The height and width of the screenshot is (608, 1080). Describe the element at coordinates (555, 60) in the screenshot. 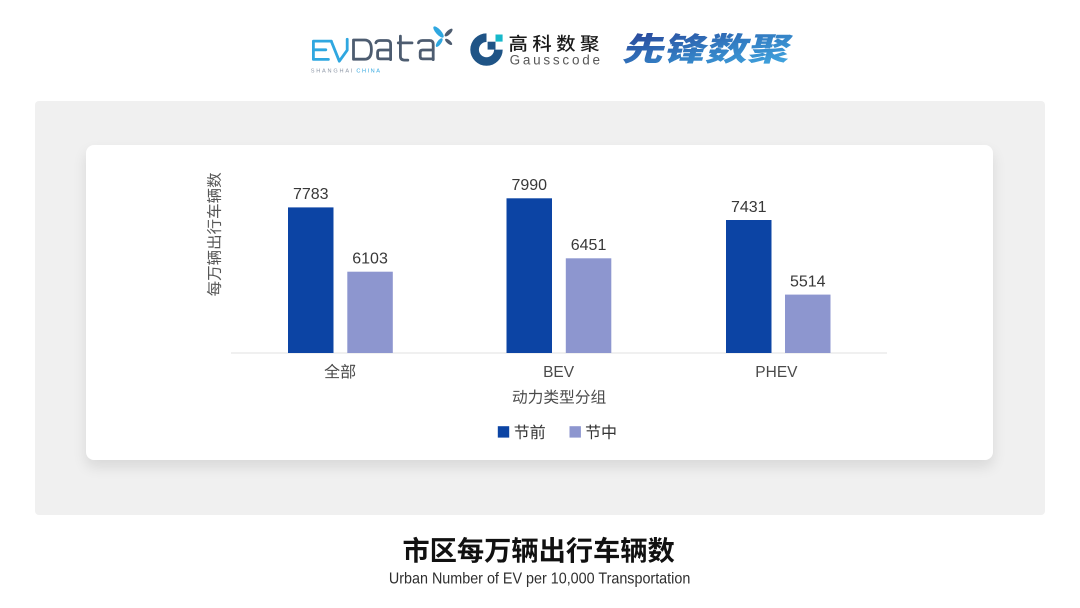

I see `svg-text: Gausscode` at that location.